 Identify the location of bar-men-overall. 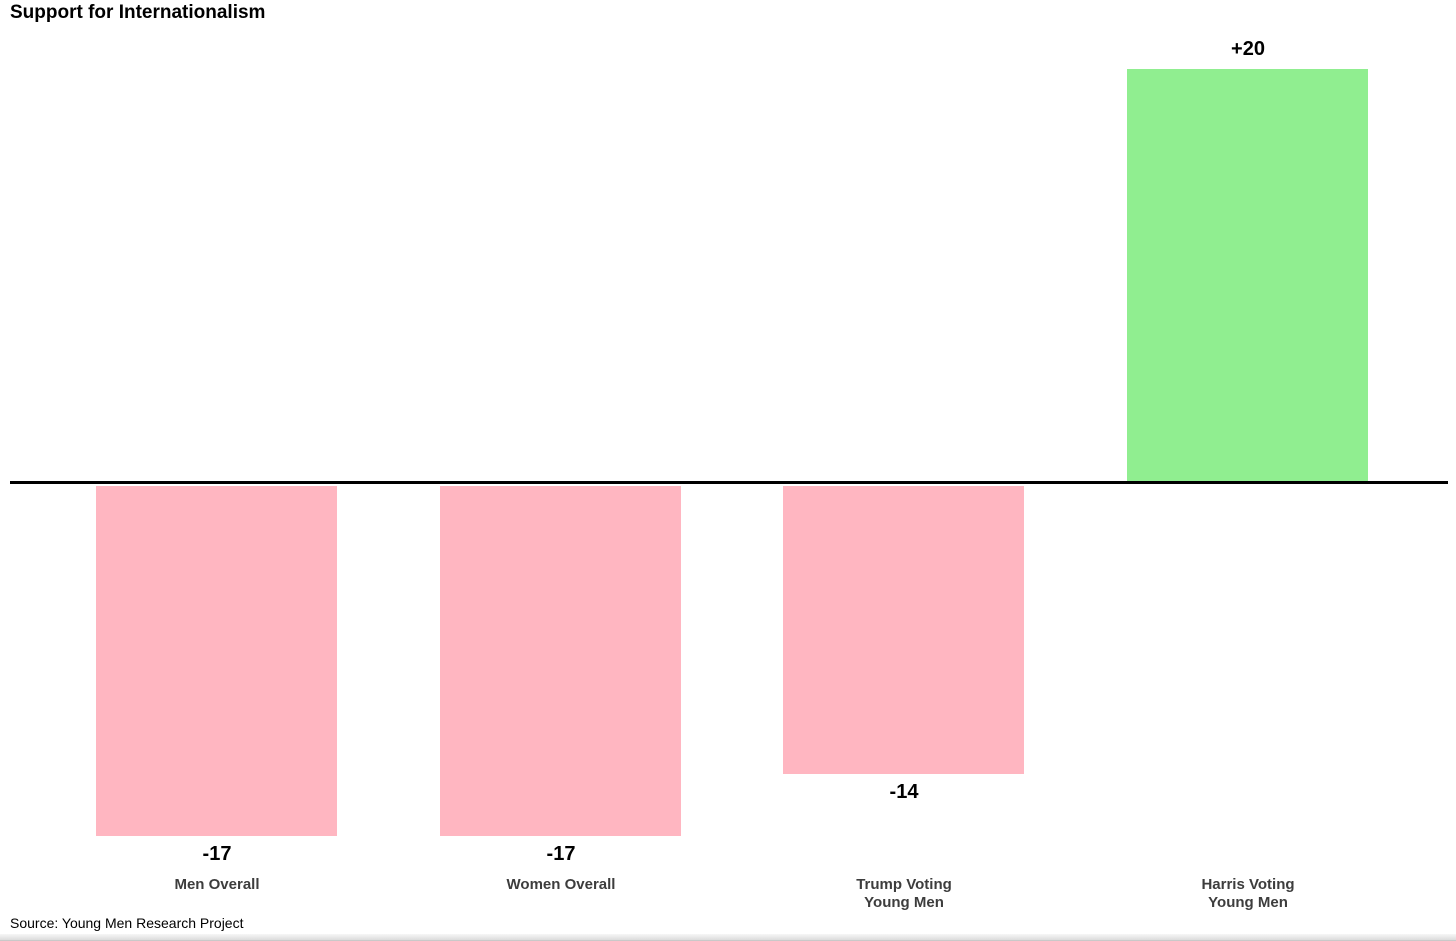
(216, 661).